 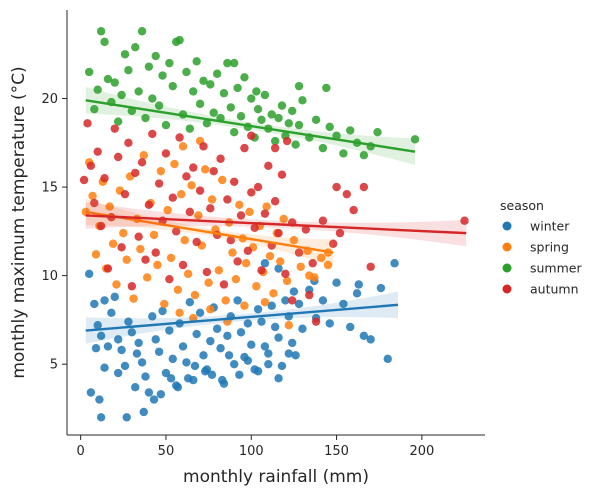 I want to click on y-tick-label: 20, so click(x=49, y=99).